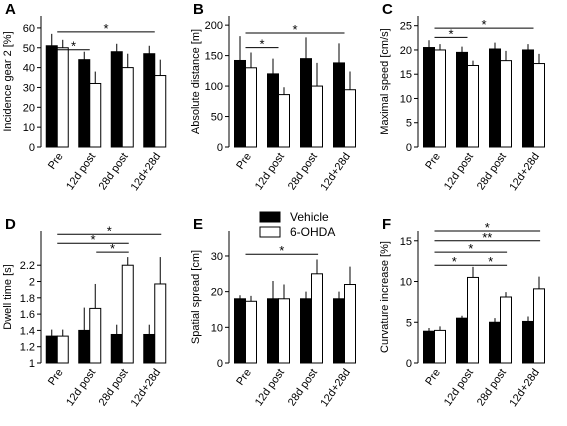 Image resolution: width=567 pixels, height=426 pixels. Describe the element at coordinates (214, 26) in the screenshot. I see `y-tick-label: 200` at that location.